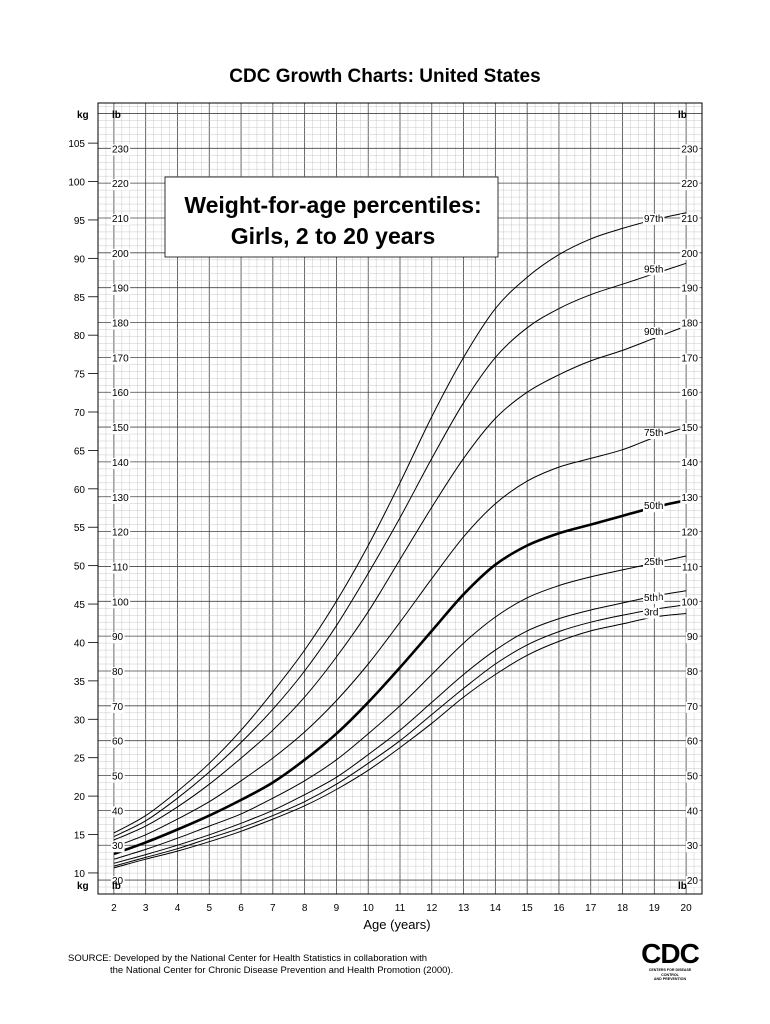  Describe the element at coordinates (80, 682) in the screenshot. I see `kg-tick-label: 35` at that location.